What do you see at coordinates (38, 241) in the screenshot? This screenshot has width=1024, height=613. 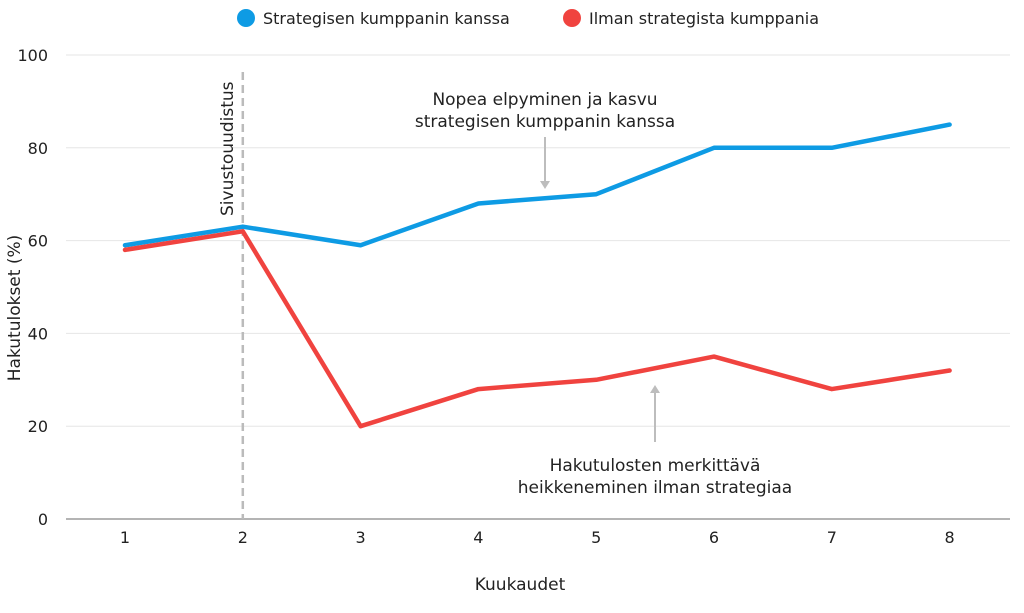 I see `y-tick-label: 60` at bounding box center [38, 241].